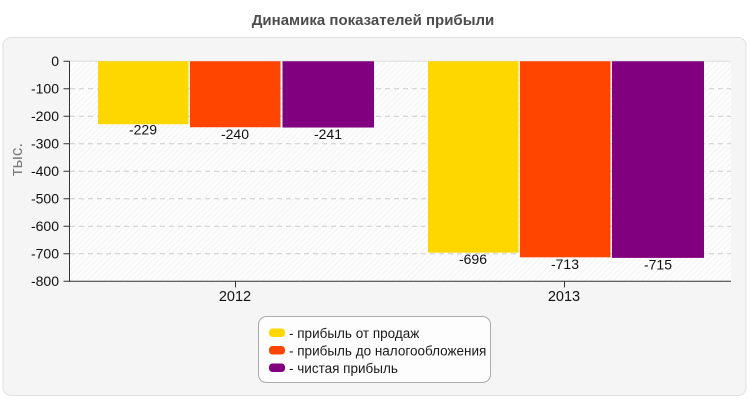 The height and width of the screenshot is (400, 750). What do you see at coordinates (658, 265) in the screenshot?
I see `svg-text: -715` at bounding box center [658, 265].